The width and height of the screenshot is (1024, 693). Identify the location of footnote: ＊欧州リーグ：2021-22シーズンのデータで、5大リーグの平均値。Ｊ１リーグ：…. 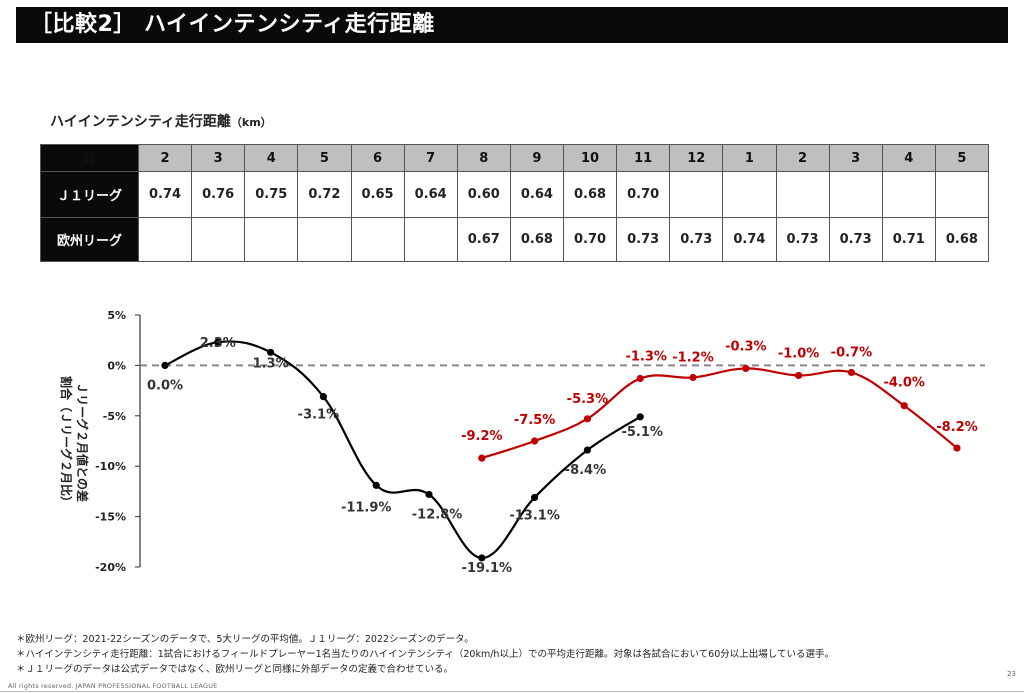
(245, 639).